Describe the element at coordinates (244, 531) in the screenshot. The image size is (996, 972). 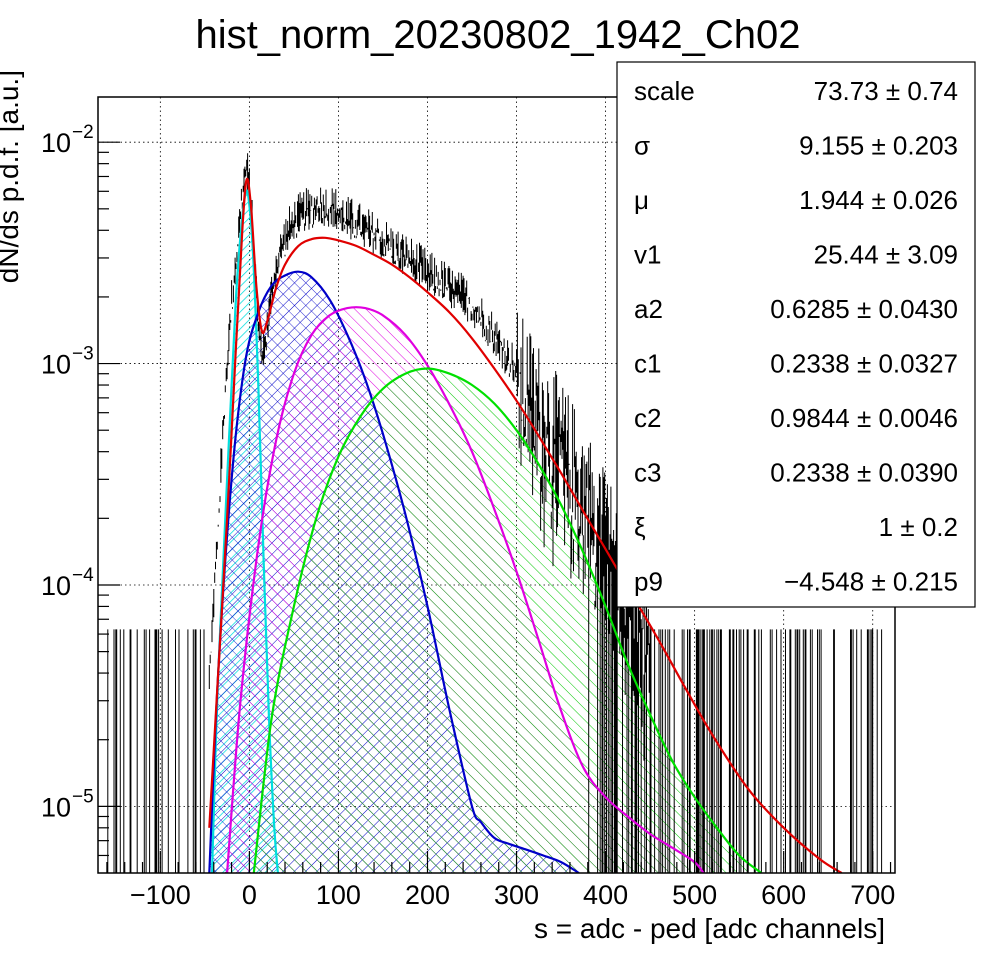
I see `series-line` at that location.